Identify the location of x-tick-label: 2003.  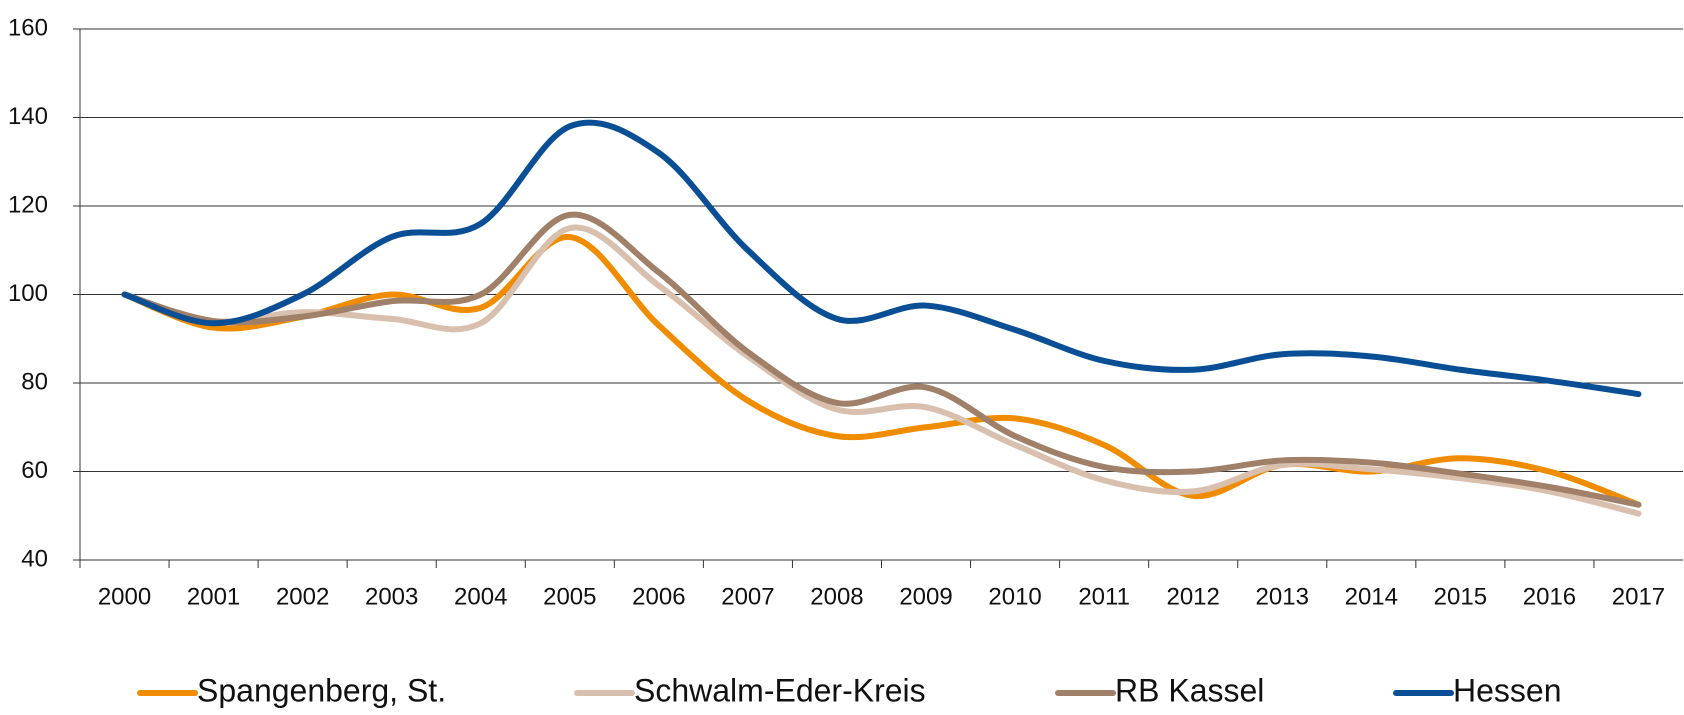
(391, 596).